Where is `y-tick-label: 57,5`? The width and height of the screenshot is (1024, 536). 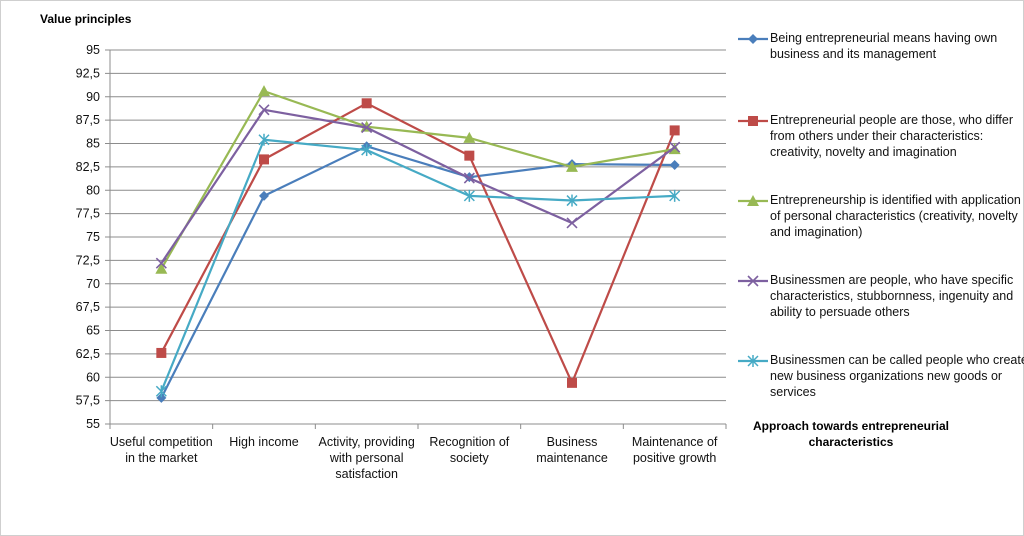 y-tick-label: 57,5 is located at coordinates (88, 401).